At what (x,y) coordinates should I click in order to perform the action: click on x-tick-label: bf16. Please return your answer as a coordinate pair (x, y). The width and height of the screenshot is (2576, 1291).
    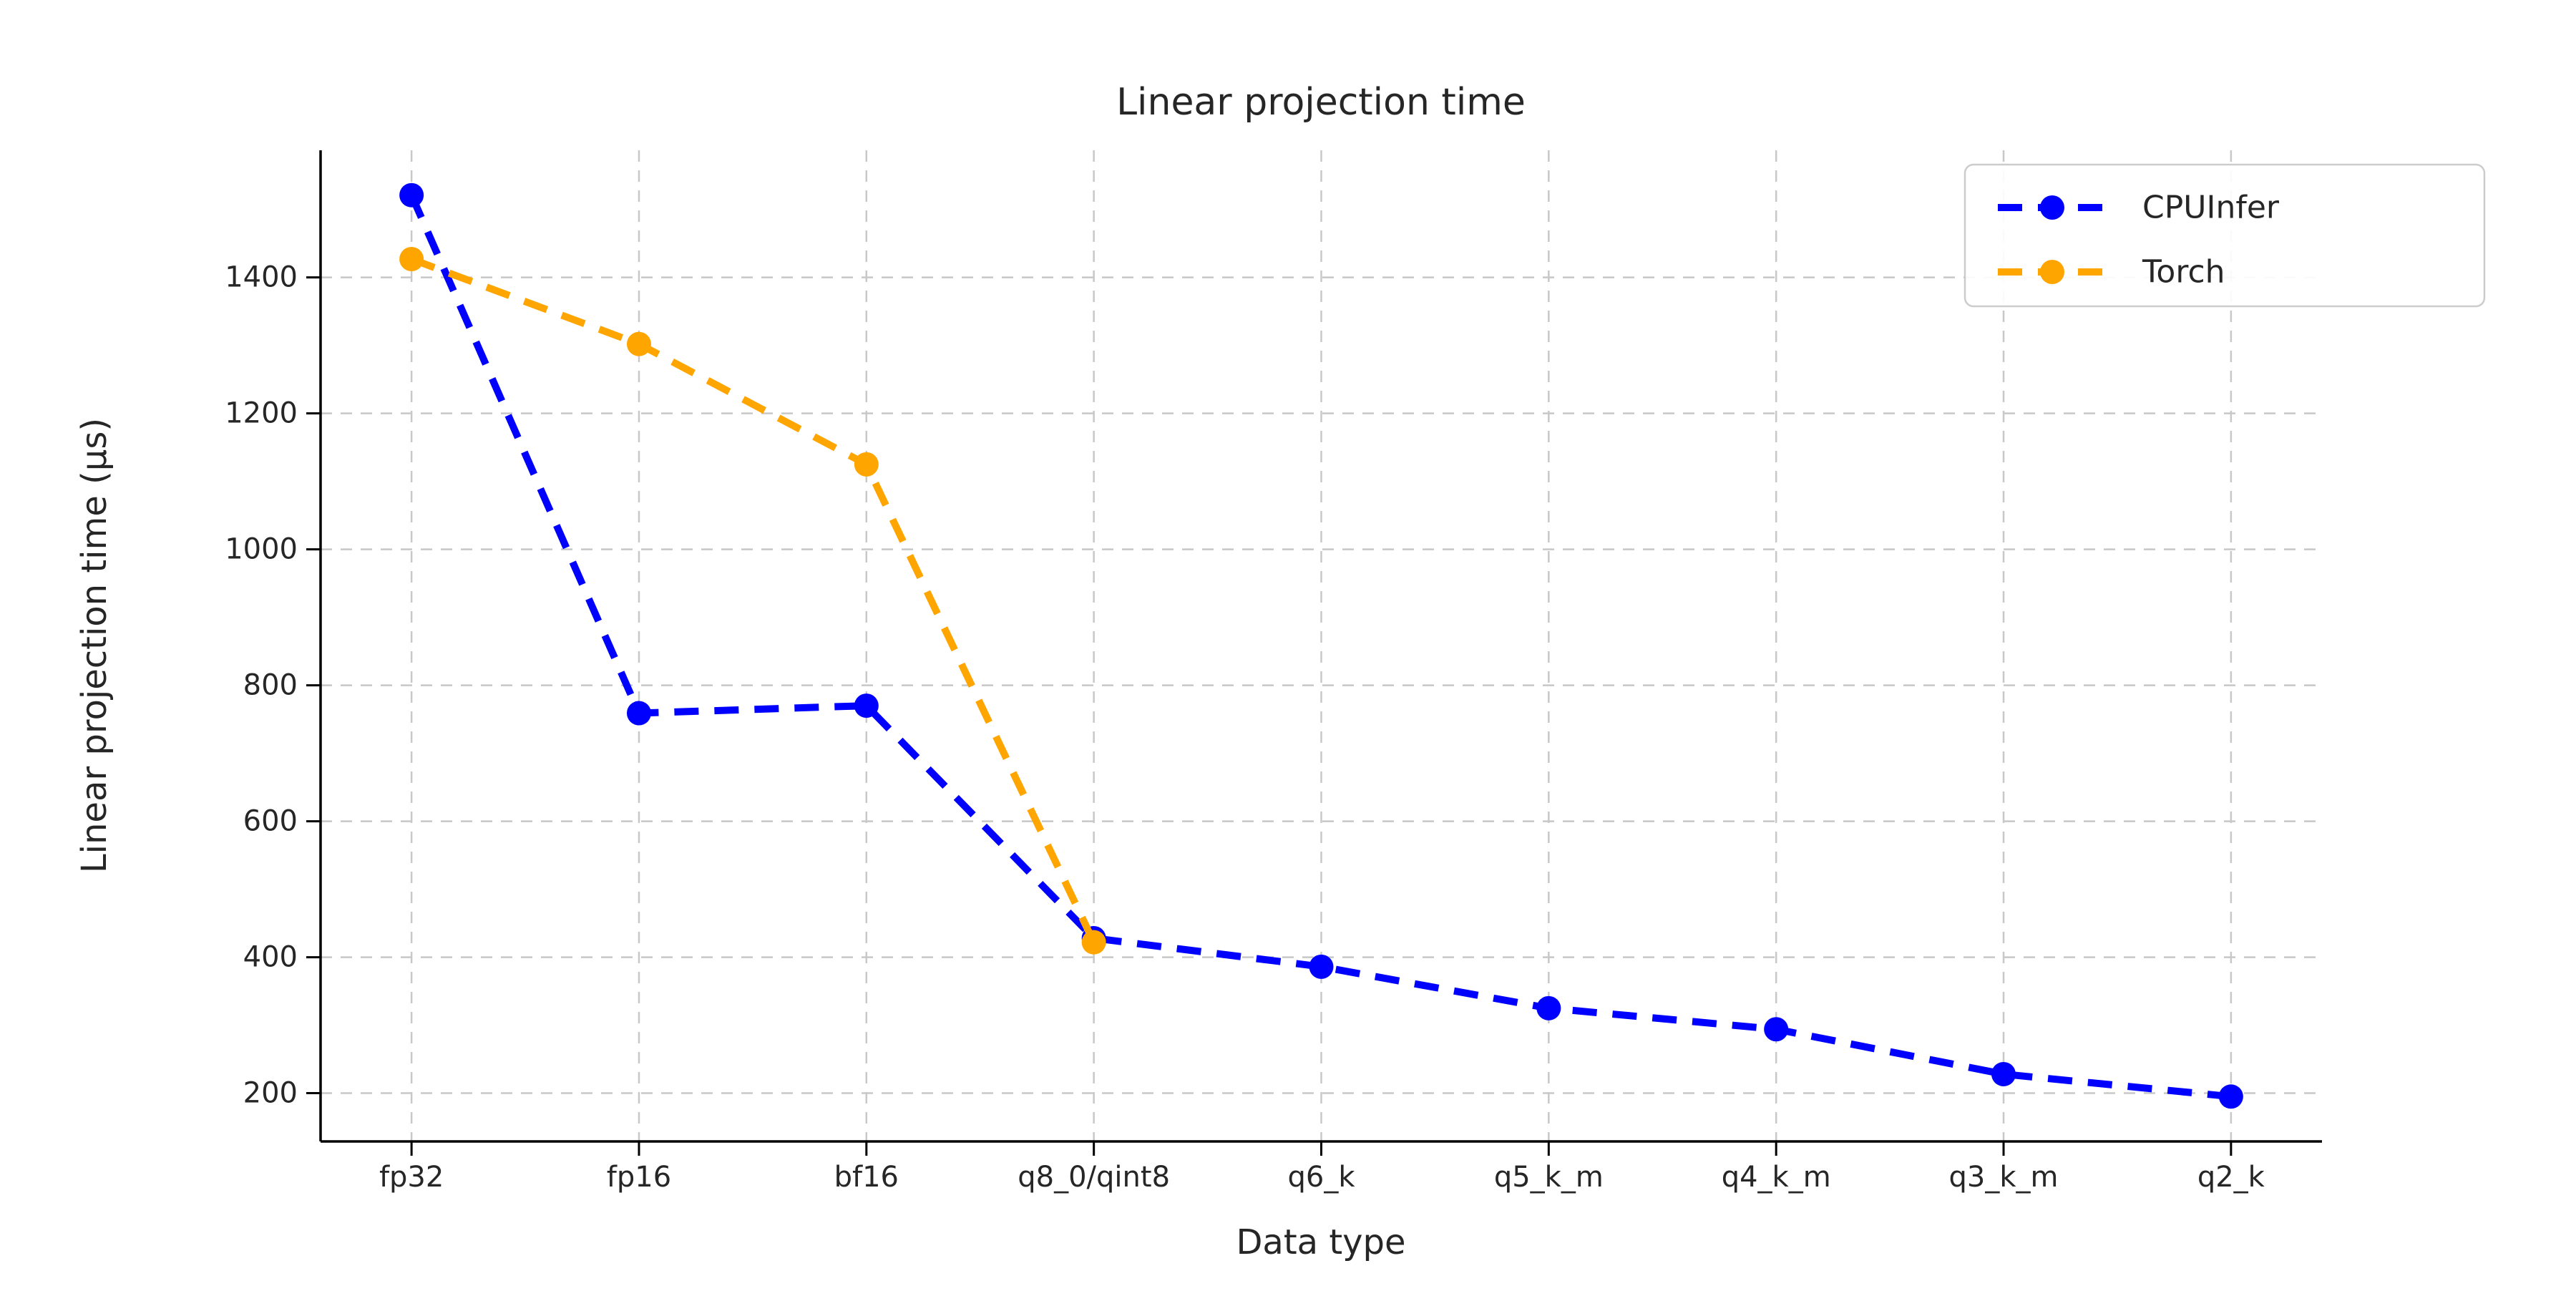
    Looking at the image, I should click on (866, 1177).